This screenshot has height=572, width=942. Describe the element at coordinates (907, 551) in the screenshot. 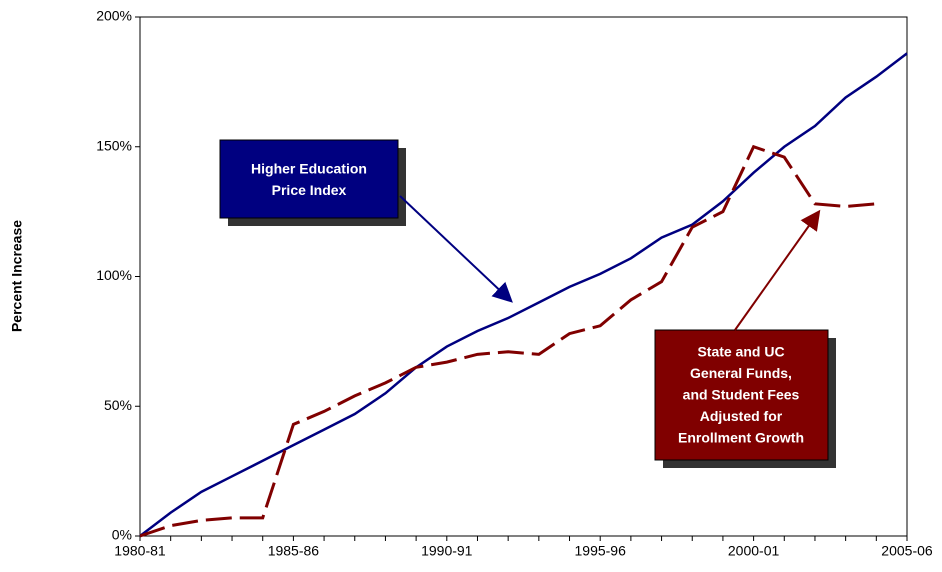

I see `x-tick-label: 2005-06` at that location.